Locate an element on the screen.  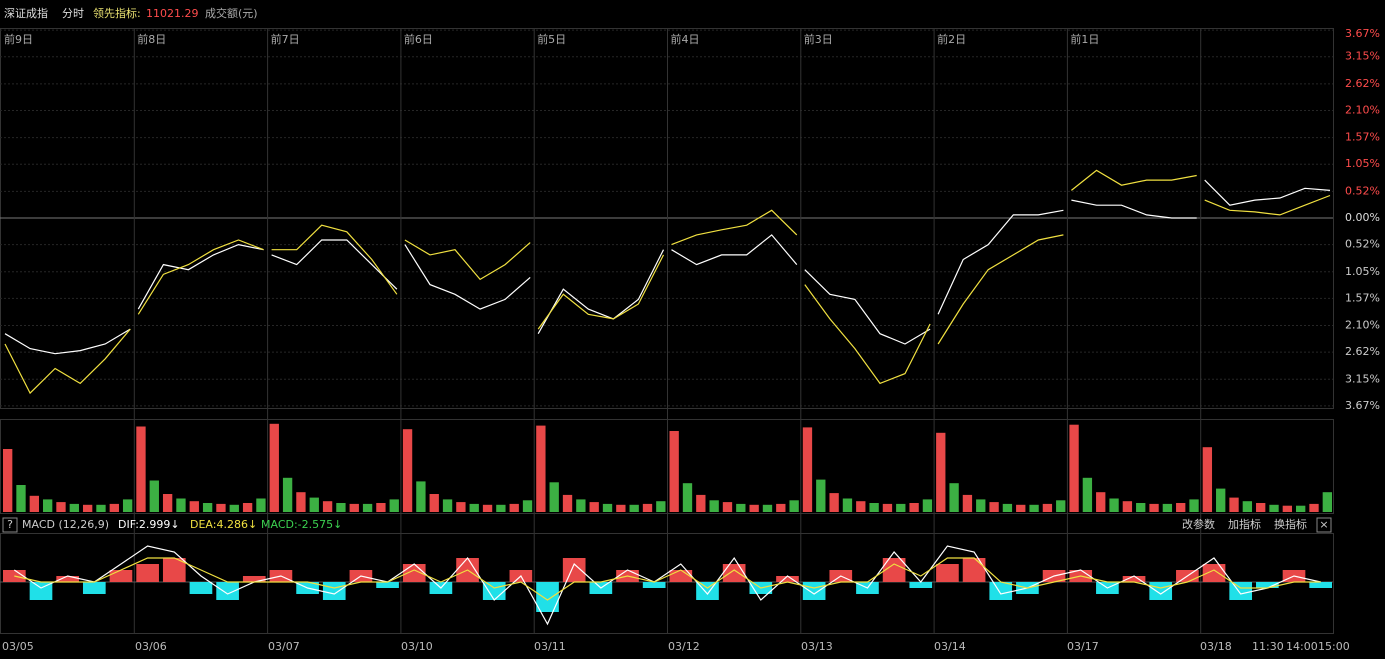
header-title: 深证成指 is located at coordinates (26, 13).